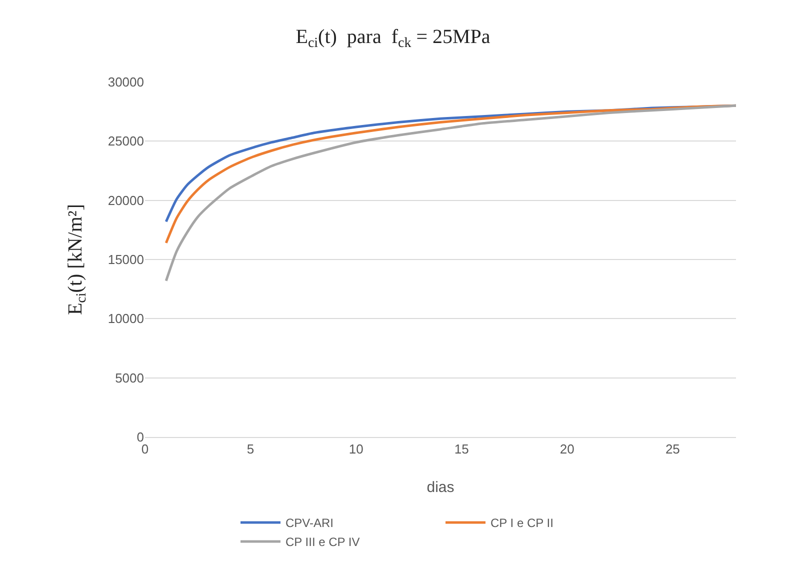  Describe the element at coordinates (393, 39) in the screenshot. I see `chart-title: E$_{ci}$(t) para f$_{ck}$ = 25MPa` at that location.